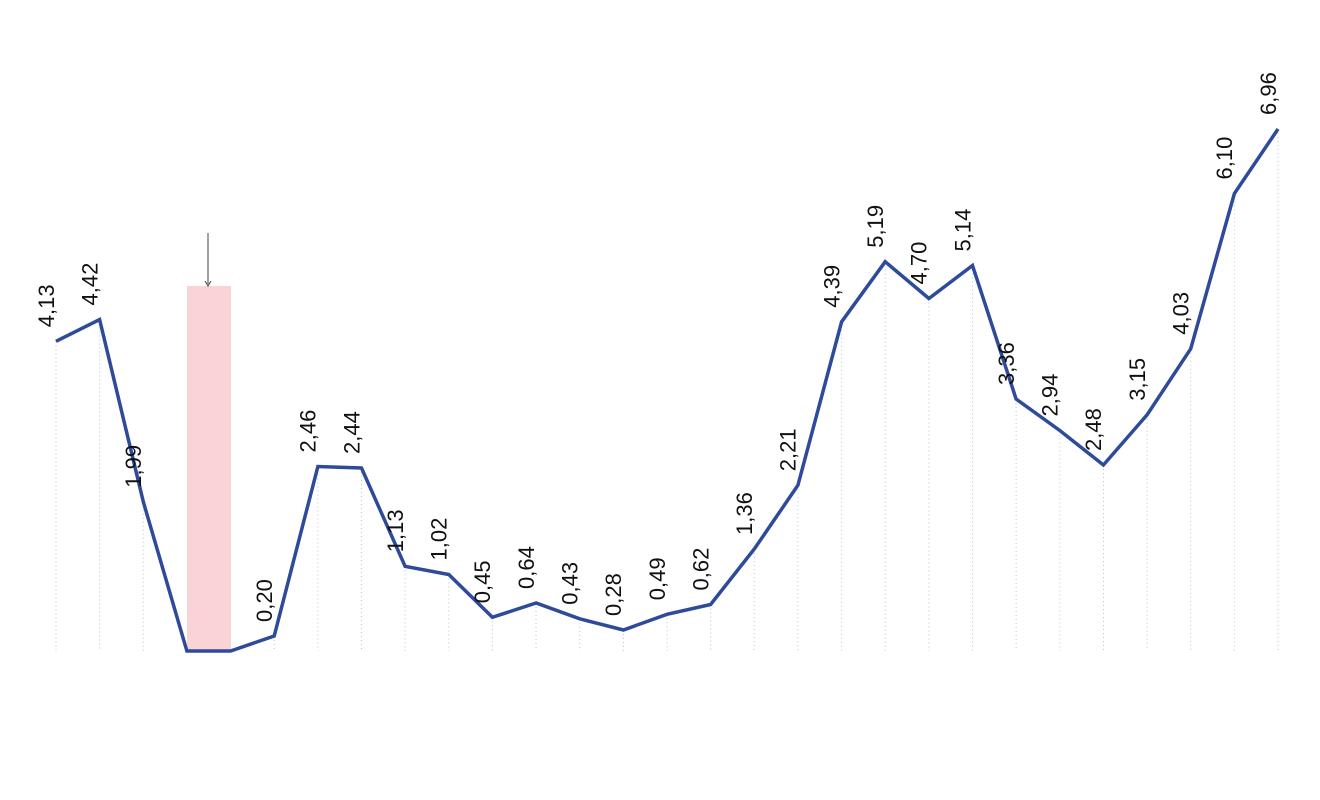  What do you see at coordinates (482, 581) in the screenshot?
I see `data-label: 0,45` at bounding box center [482, 581].